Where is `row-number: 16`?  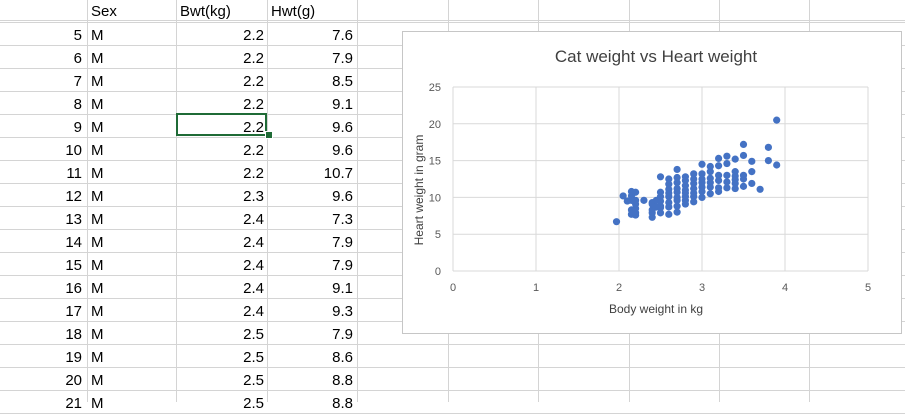
row-number: 16 is located at coordinates (73, 288).